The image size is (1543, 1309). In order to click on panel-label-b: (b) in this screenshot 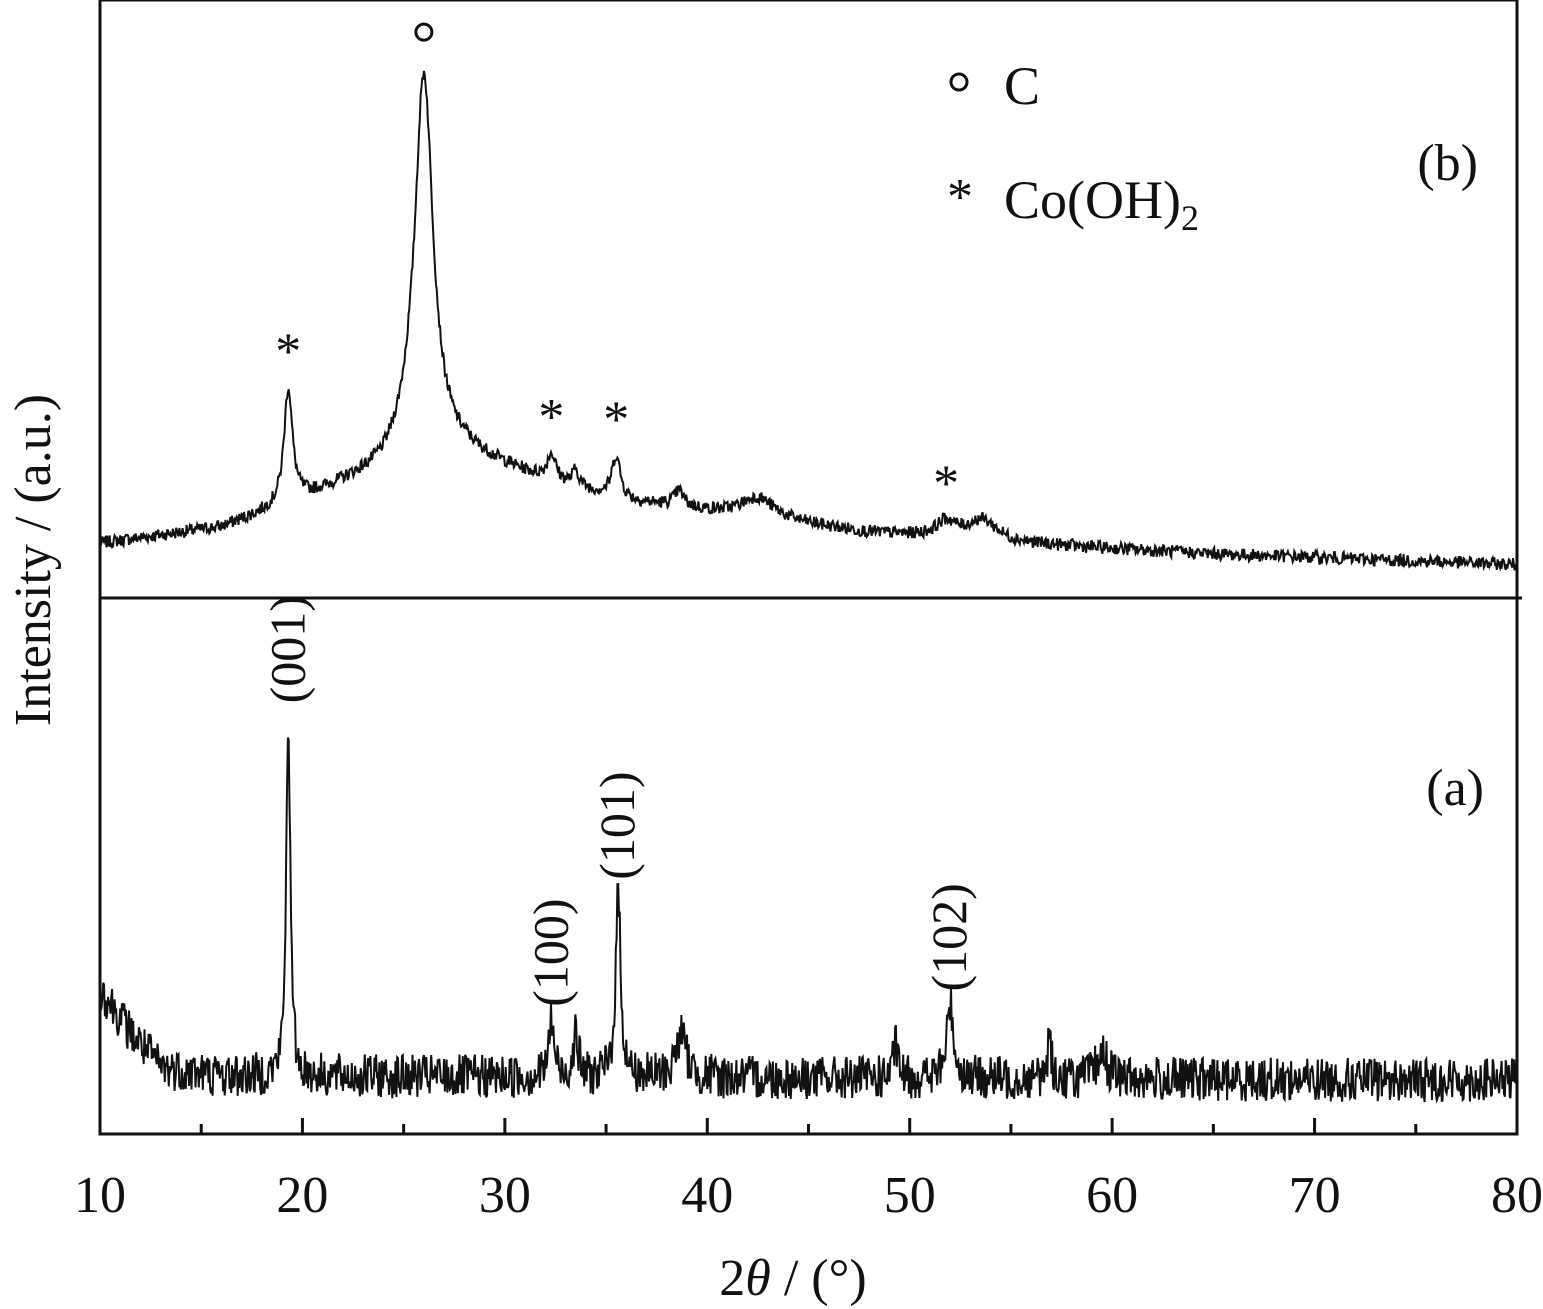, I will do `click(1447, 163)`.